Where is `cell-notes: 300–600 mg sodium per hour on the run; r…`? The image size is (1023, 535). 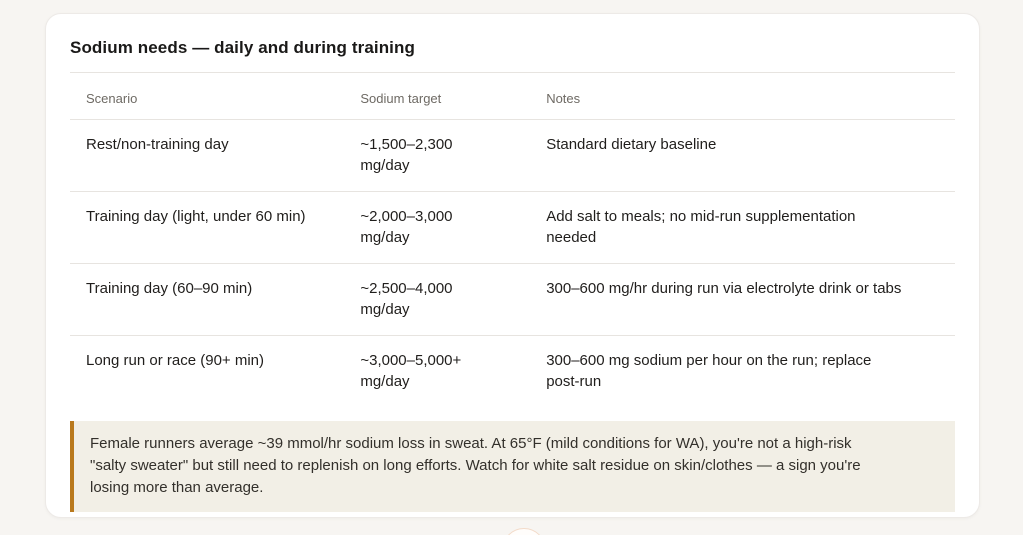 cell-notes: 300–600 mg sodium per hour on the run; r… is located at coordinates (709, 371).